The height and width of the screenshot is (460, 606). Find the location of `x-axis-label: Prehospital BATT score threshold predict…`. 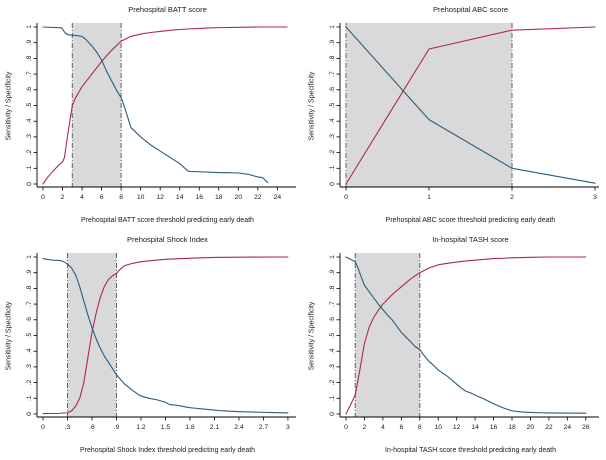

x-axis-label: Prehospital BATT score threshold predict… is located at coordinates (167, 220).